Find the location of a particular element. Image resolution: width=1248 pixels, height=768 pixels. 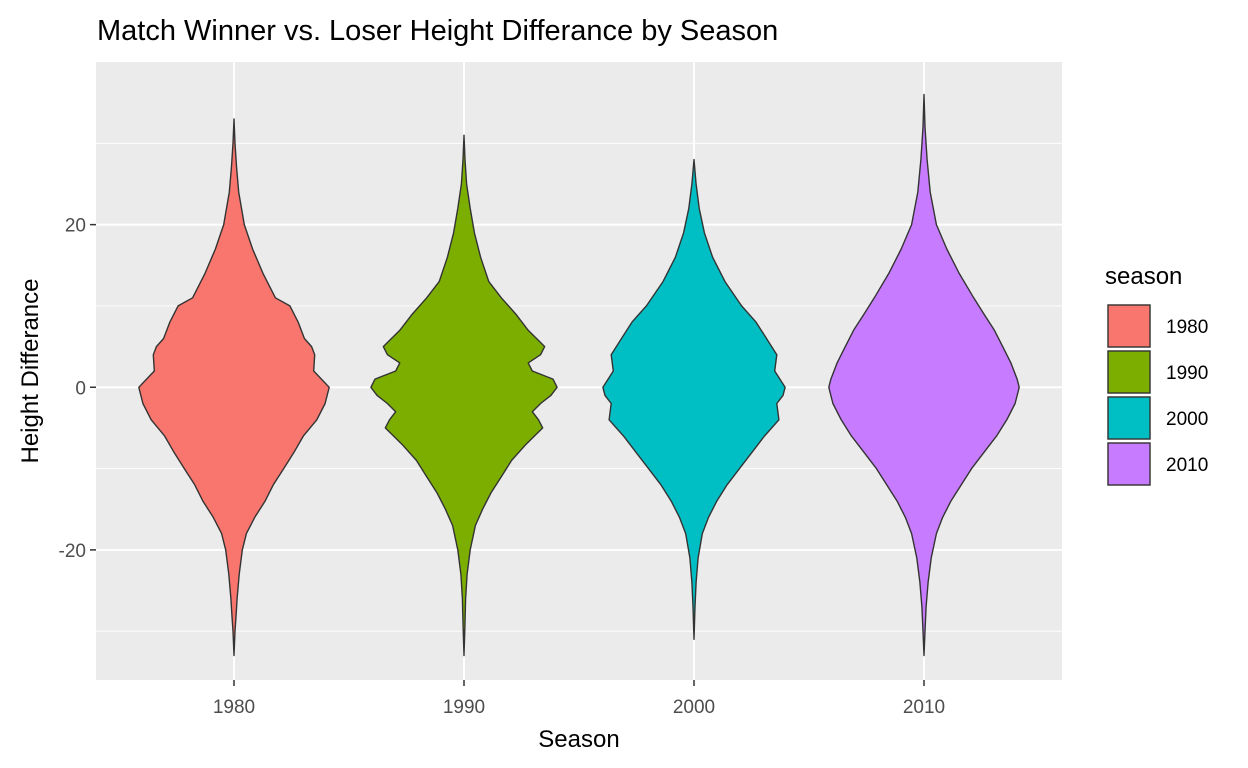

y-tick-label: 0 is located at coordinates (80, 388).